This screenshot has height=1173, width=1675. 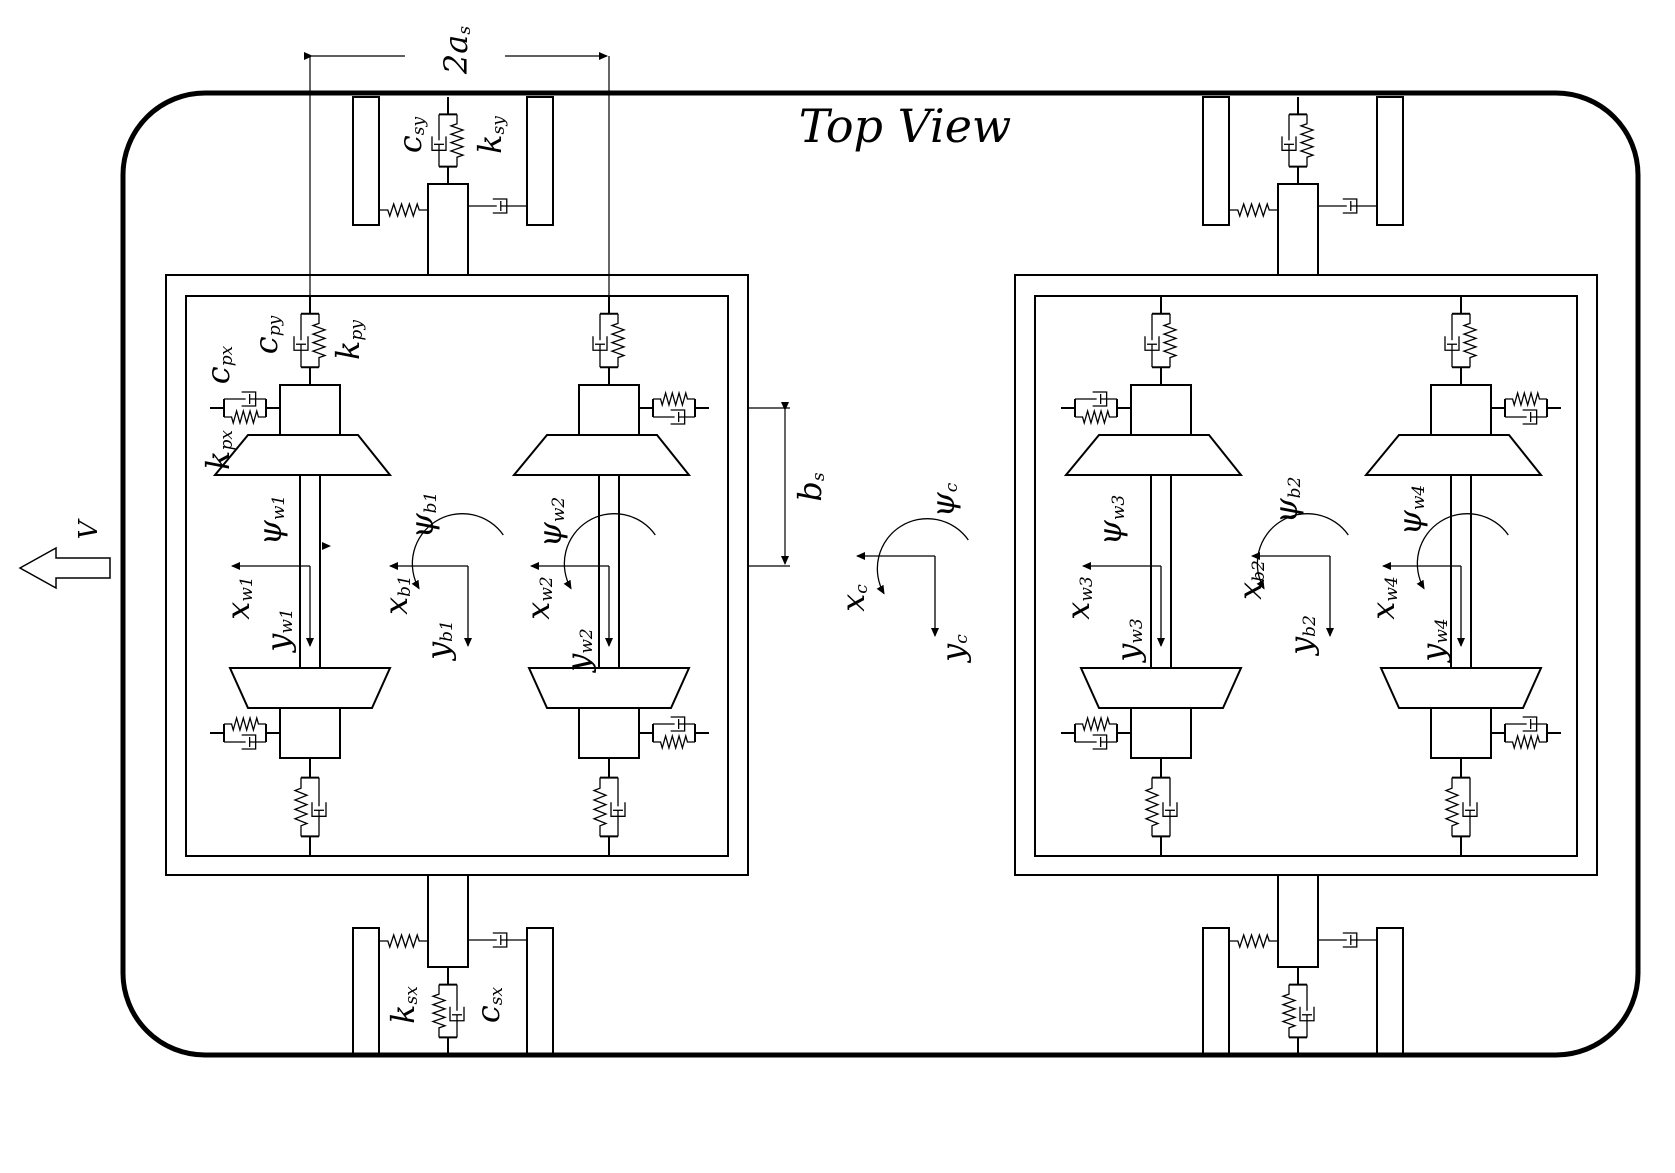 I want to click on label-psi-c-sub: c, so click(x=952, y=487).